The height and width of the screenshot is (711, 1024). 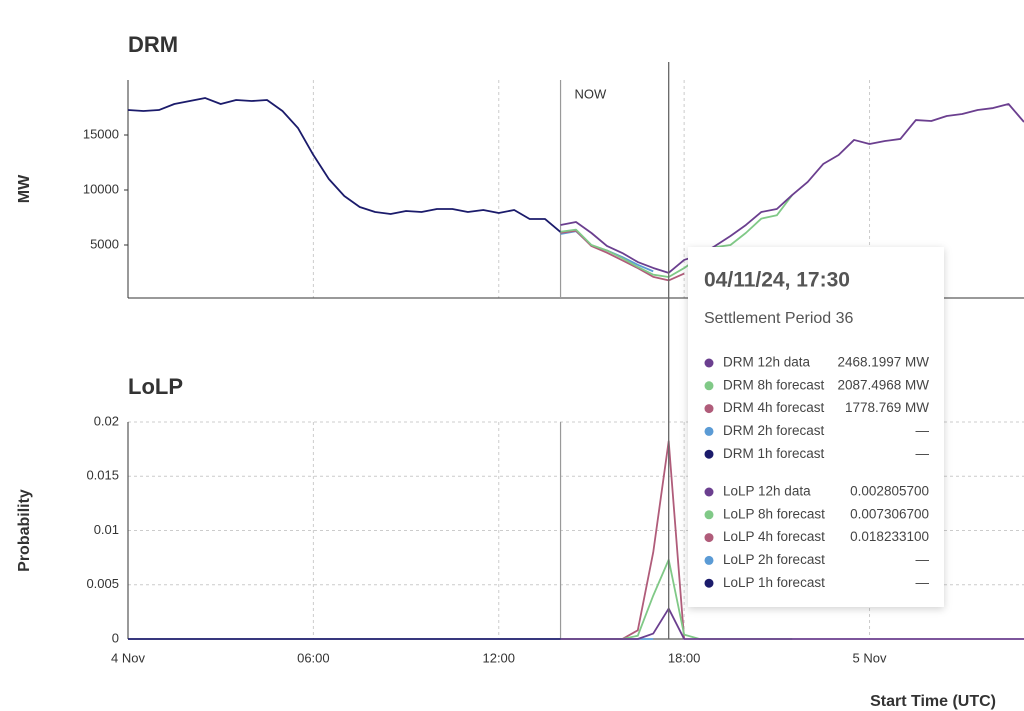 I want to click on y-tick-label: 10000, so click(x=101, y=188).